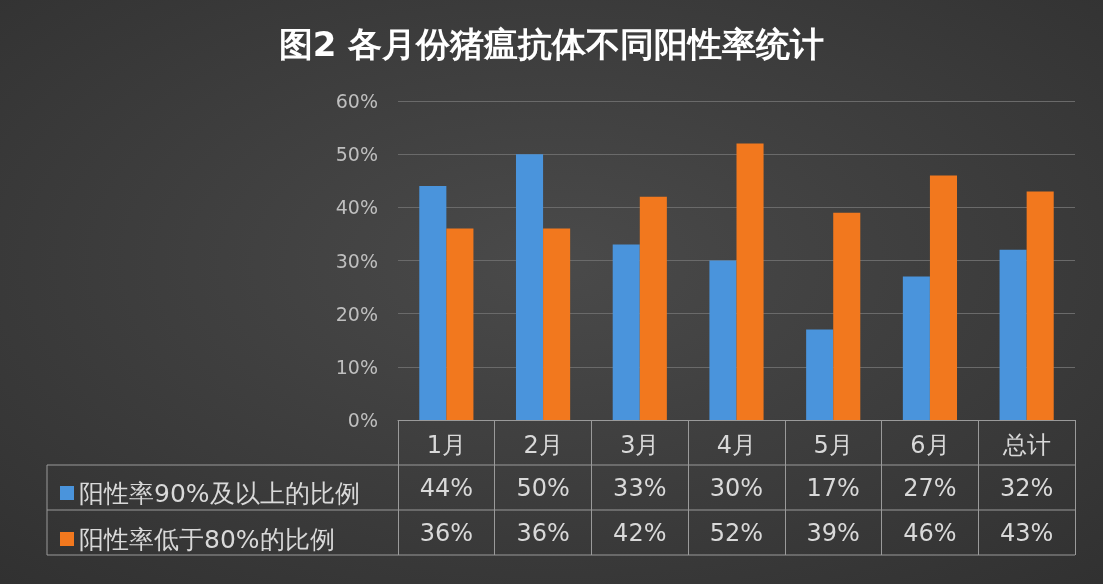  I want to click on legend-label: 阳性率低于80%的比例, so click(207, 539).